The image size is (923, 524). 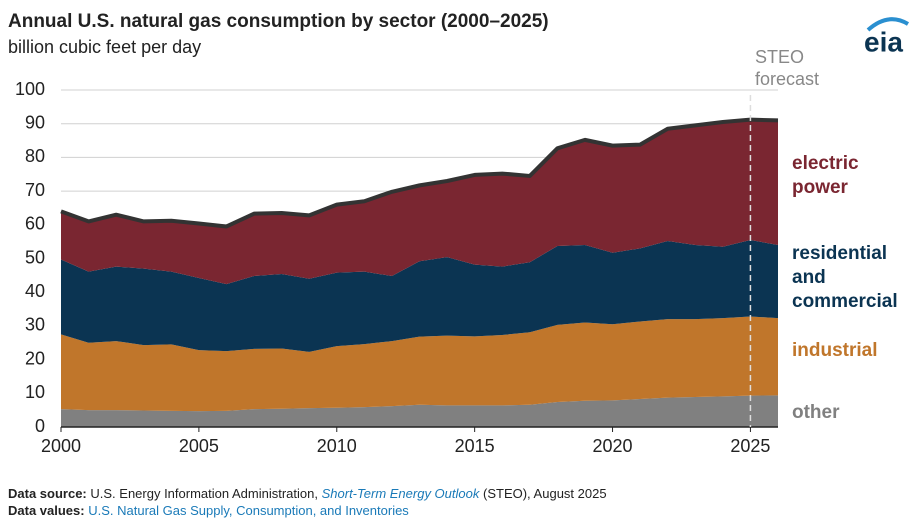 What do you see at coordinates (35, 122) in the screenshot?
I see `y-tick-label: 90` at bounding box center [35, 122].